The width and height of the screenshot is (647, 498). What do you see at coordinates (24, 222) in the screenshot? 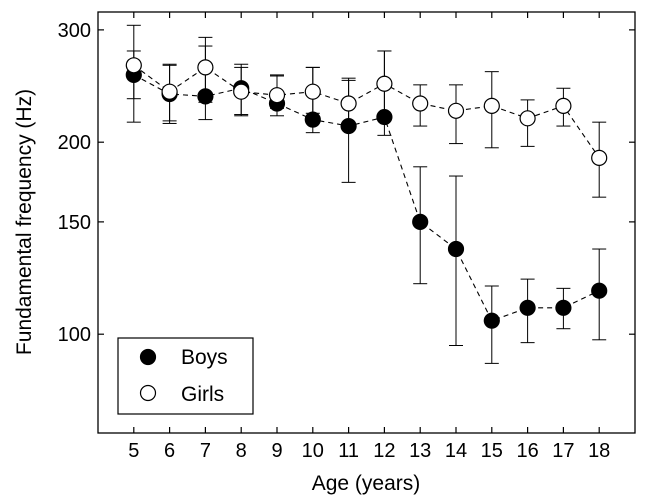
I see `y-axis-label: Fundamental frequency (Hz)` at bounding box center [24, 222].